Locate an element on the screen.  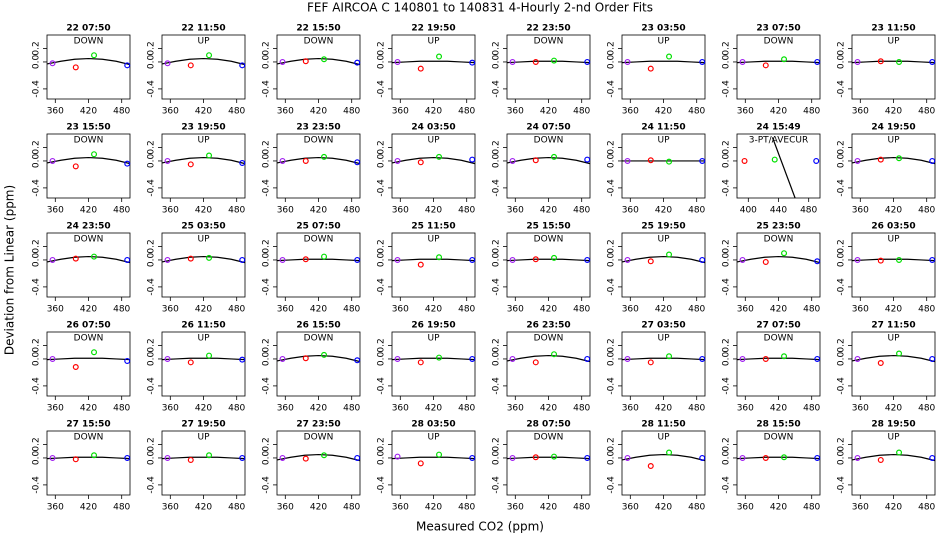
panel-title: 23 15:50 is located at coordinates (88, 128).